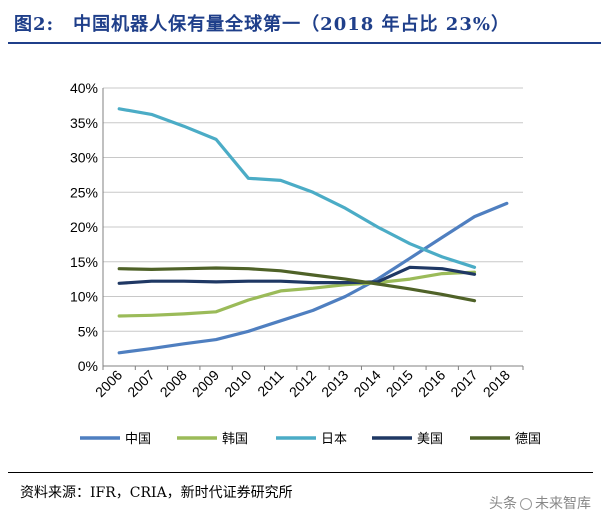  Describe the element at coordinates (88, 366) in the screenshot. I see `y-tick-label: 0%` at that location.